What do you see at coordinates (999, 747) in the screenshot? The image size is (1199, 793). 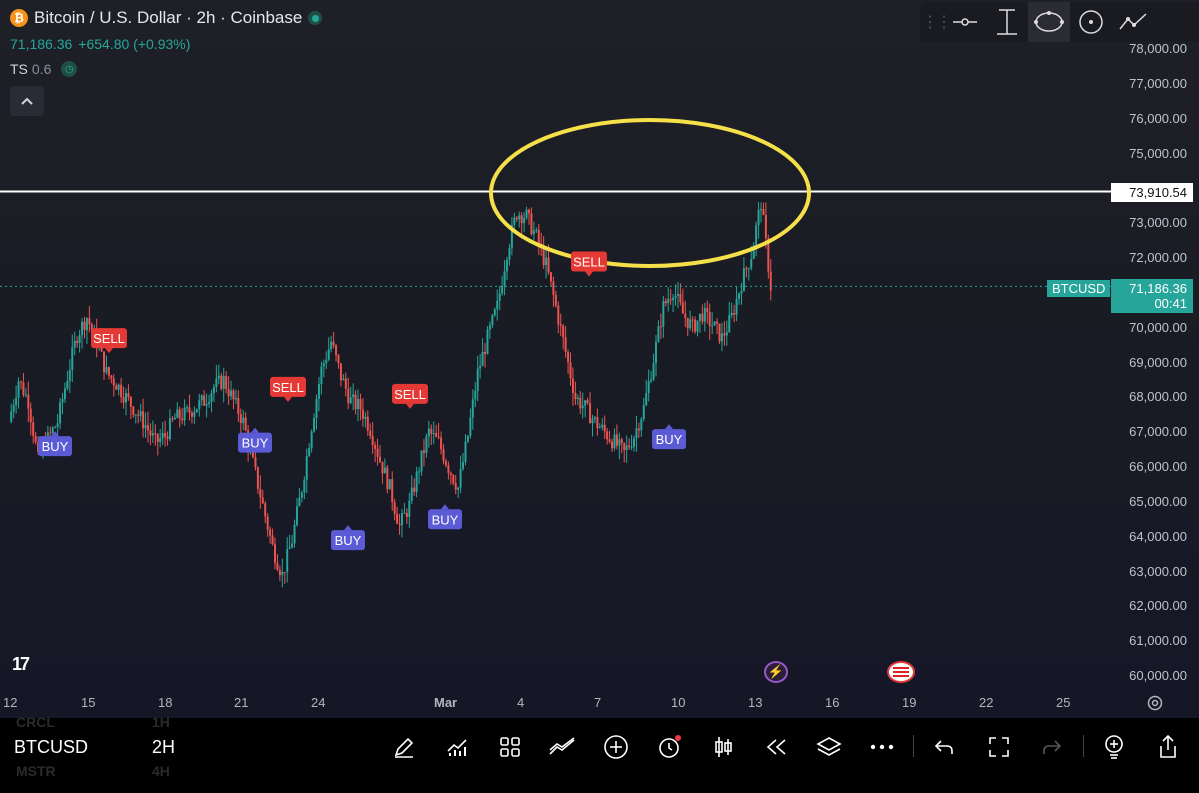 I see `fullscreen-button` at bounding box center [999, 747].